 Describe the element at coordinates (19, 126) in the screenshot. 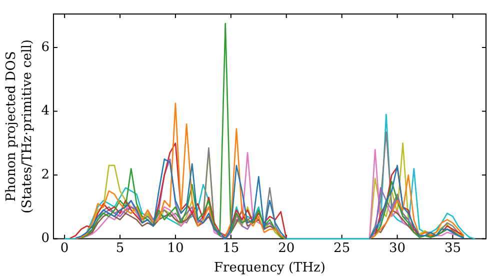

I see `y-axis-title: Phonon projected DOS (States/THz·primitive cell)` at that location.